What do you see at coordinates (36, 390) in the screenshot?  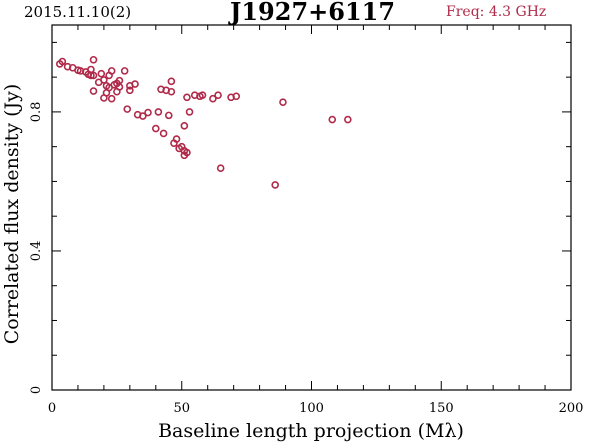 I see `y-tick-label: 0` at bounding box center [36, 390].